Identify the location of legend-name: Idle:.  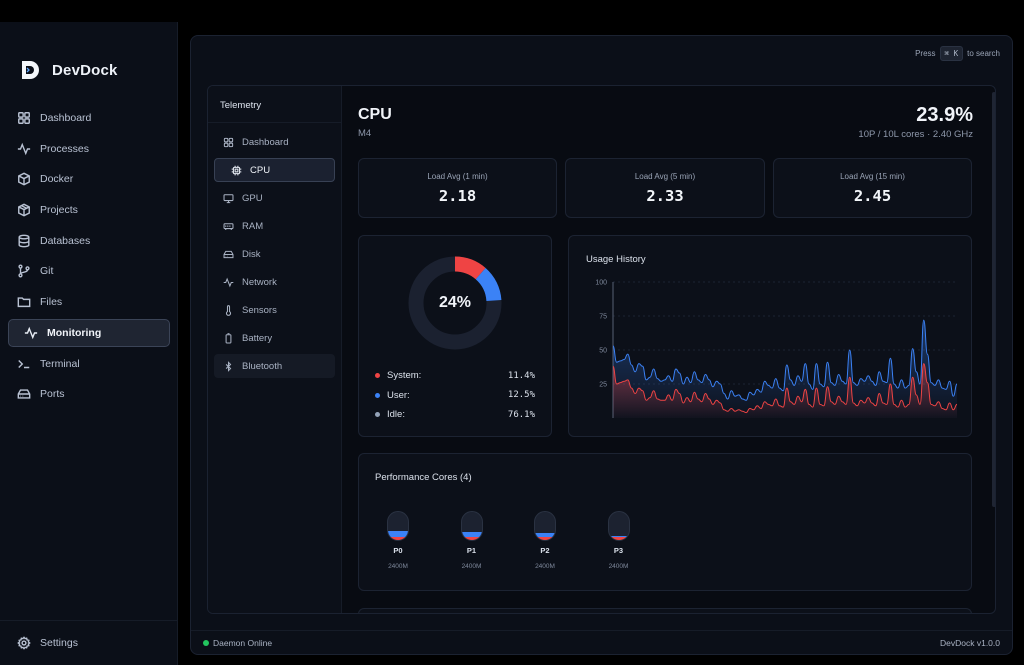
(396, 415).